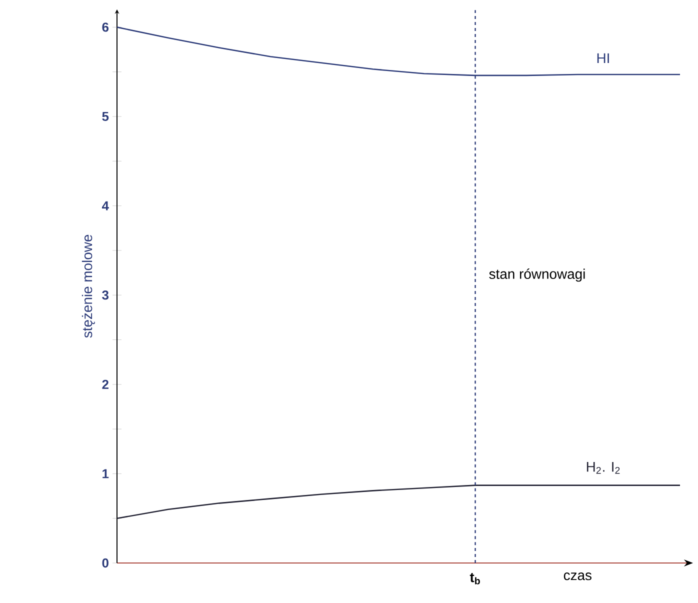  Describe the element at coordinates (88, 286) in the screenshot. I see `y-axis-title: stężenie molowe` at that location.